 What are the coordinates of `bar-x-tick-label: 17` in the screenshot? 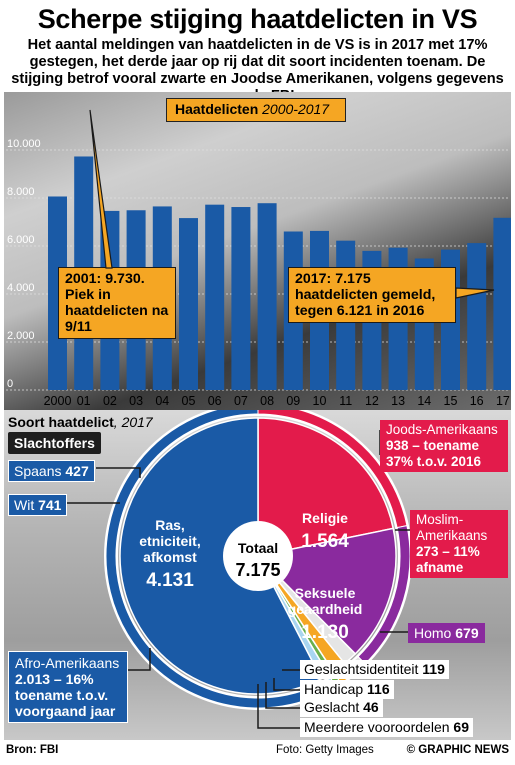 It's located at (503, 401).